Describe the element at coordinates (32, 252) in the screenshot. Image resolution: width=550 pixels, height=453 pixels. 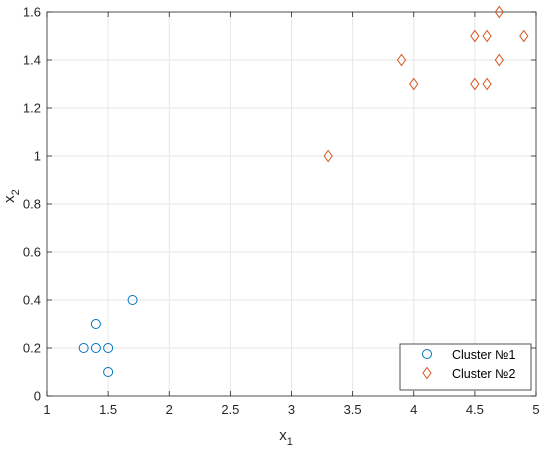
I see `y-tick-label: 0.6` at that location.